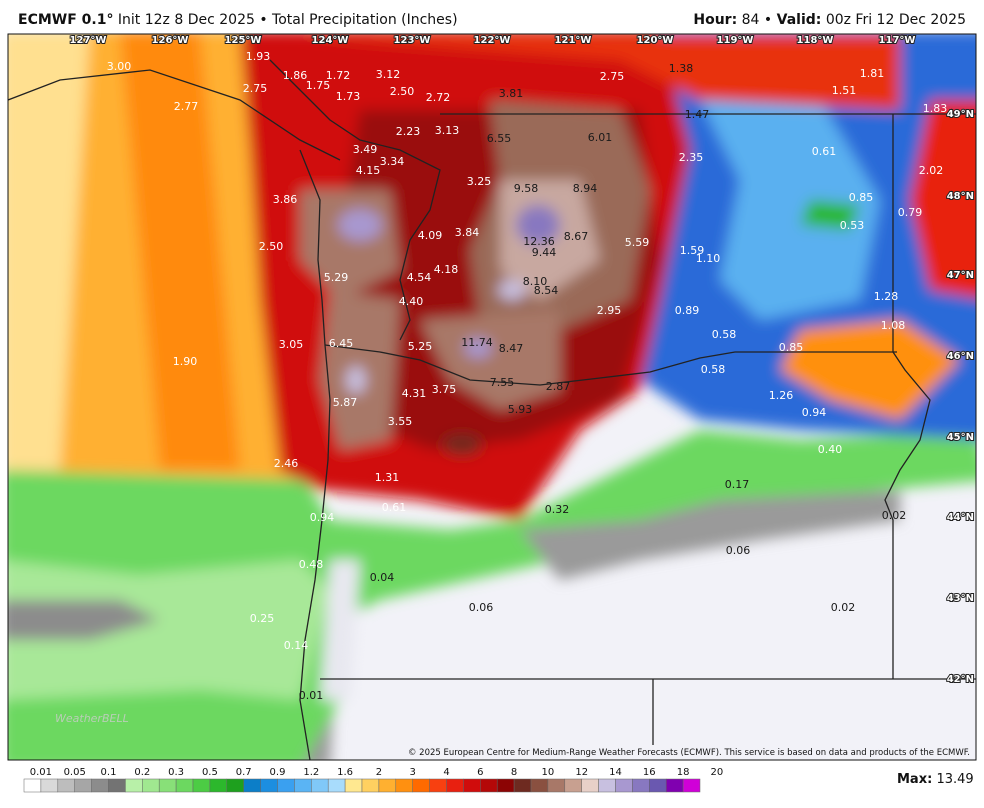 This screenshot has width=984, height=808. I want to click on point-value: 9.58, so click(526, 188).